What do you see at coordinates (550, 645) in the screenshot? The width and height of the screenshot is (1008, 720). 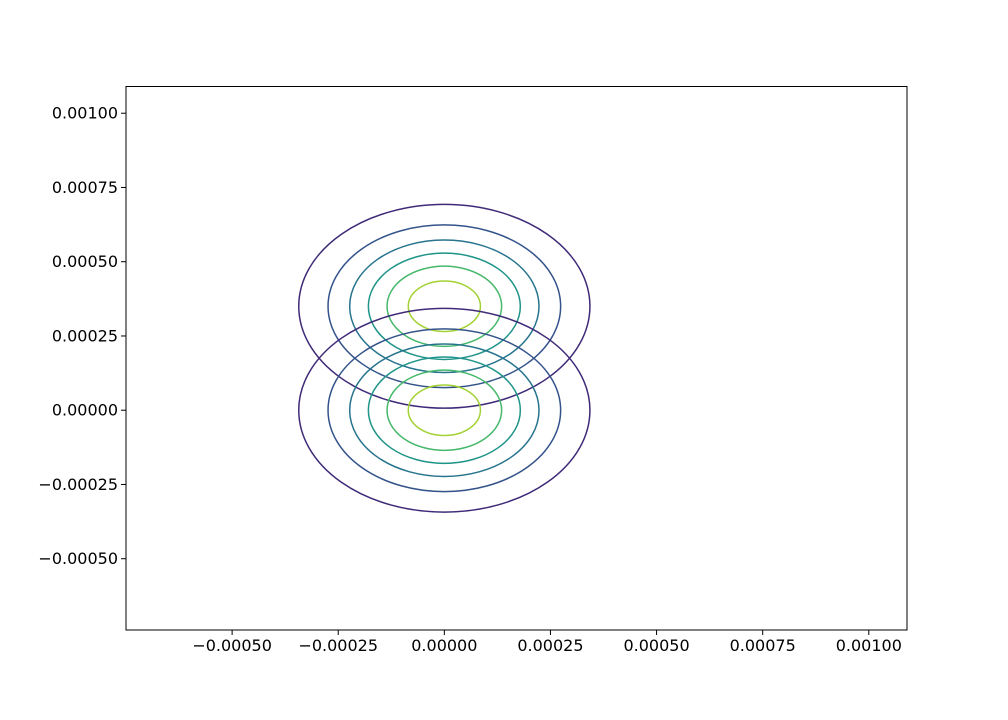 I see `x-tick-label: 0.00025` at bounding box center [550, 645].